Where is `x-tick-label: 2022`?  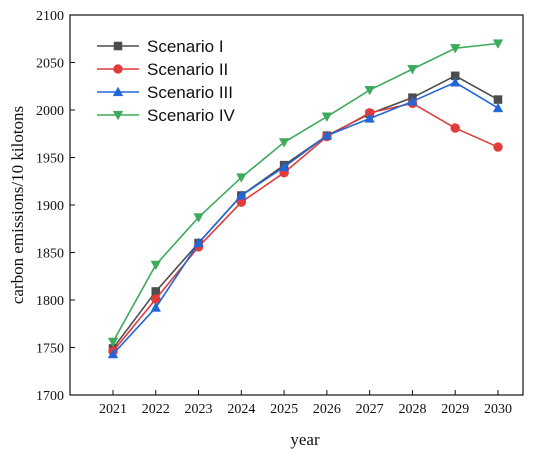
x-tick-label: 2022 is located at coordinates (156, 409).